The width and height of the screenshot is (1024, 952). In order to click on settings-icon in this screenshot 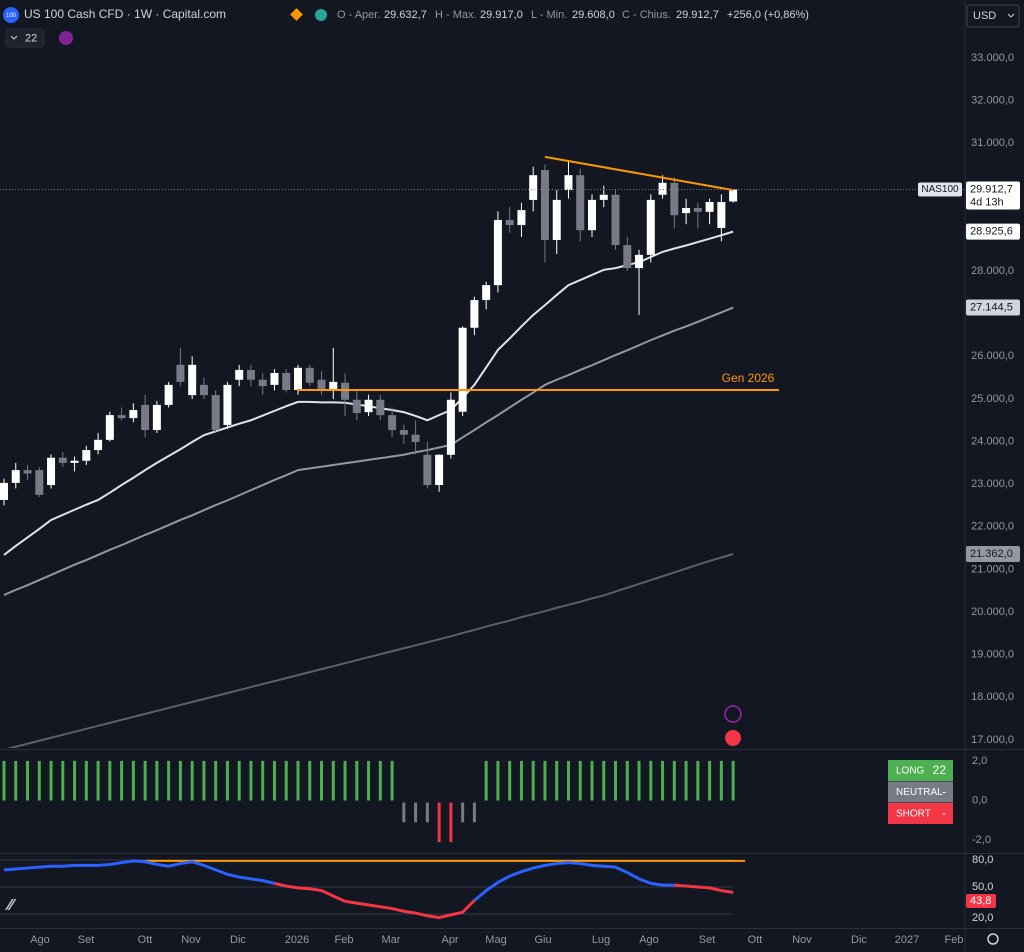, I will do `click(993, 939)`.